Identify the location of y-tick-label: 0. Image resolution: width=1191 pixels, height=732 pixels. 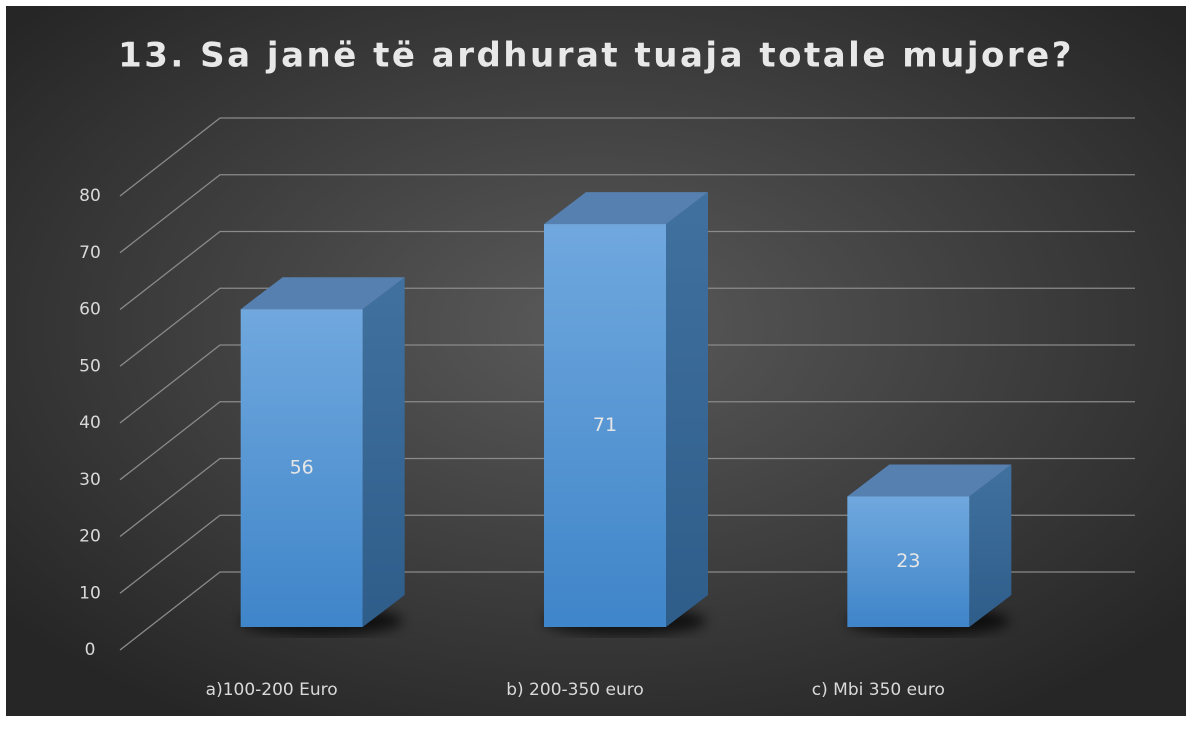
(90, 650).